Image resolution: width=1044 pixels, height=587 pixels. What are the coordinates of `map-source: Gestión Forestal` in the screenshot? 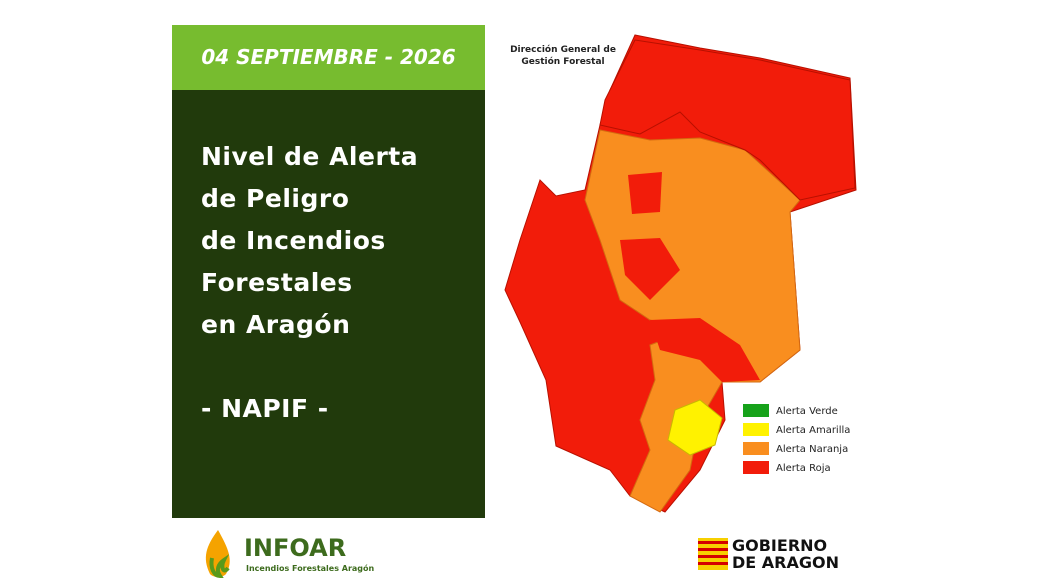 It's located at (562, 61).